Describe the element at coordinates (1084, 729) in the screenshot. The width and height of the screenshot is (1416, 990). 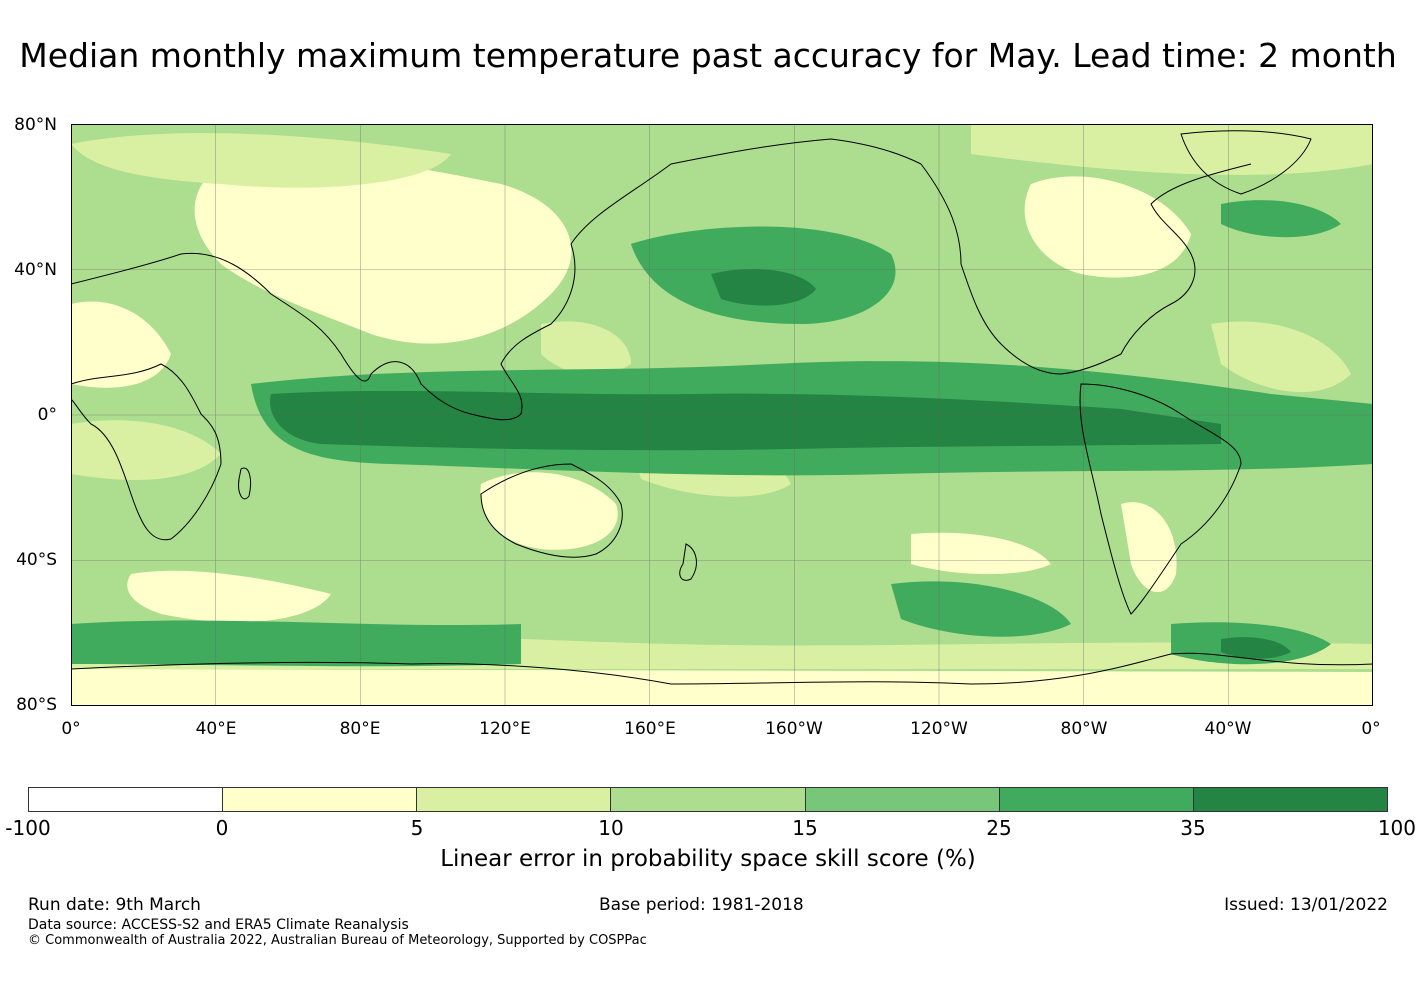
I see `x-tick-80w: 80°W` at that location.